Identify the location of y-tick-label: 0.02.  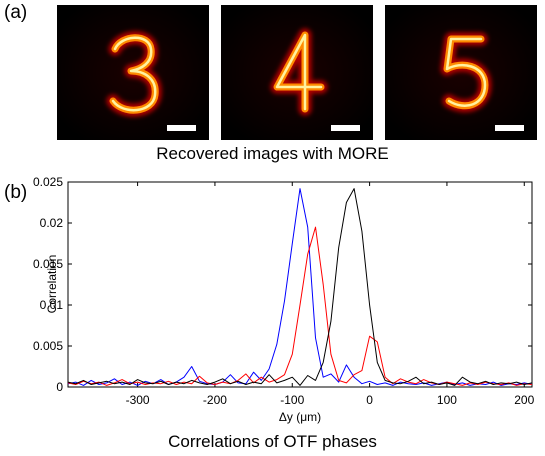
(52, 223).